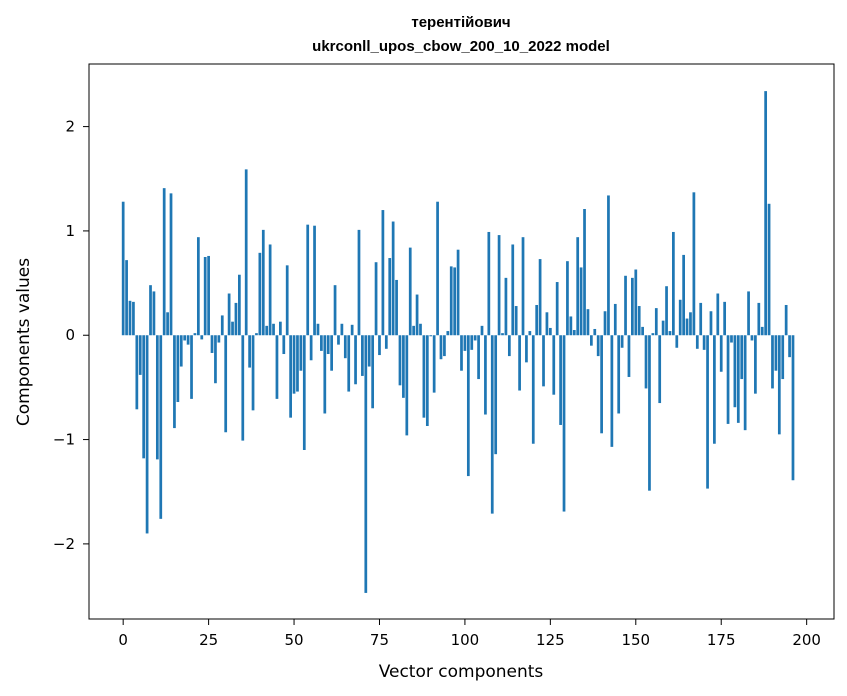 The width and height of the screenshot is (847, 696). What do you see at coordinates (461, 46) in the screenshot?
I see `chart-subtitle: ukrconll_upos_cbow_200_10_2022 model` at bounding box center [461, 46].